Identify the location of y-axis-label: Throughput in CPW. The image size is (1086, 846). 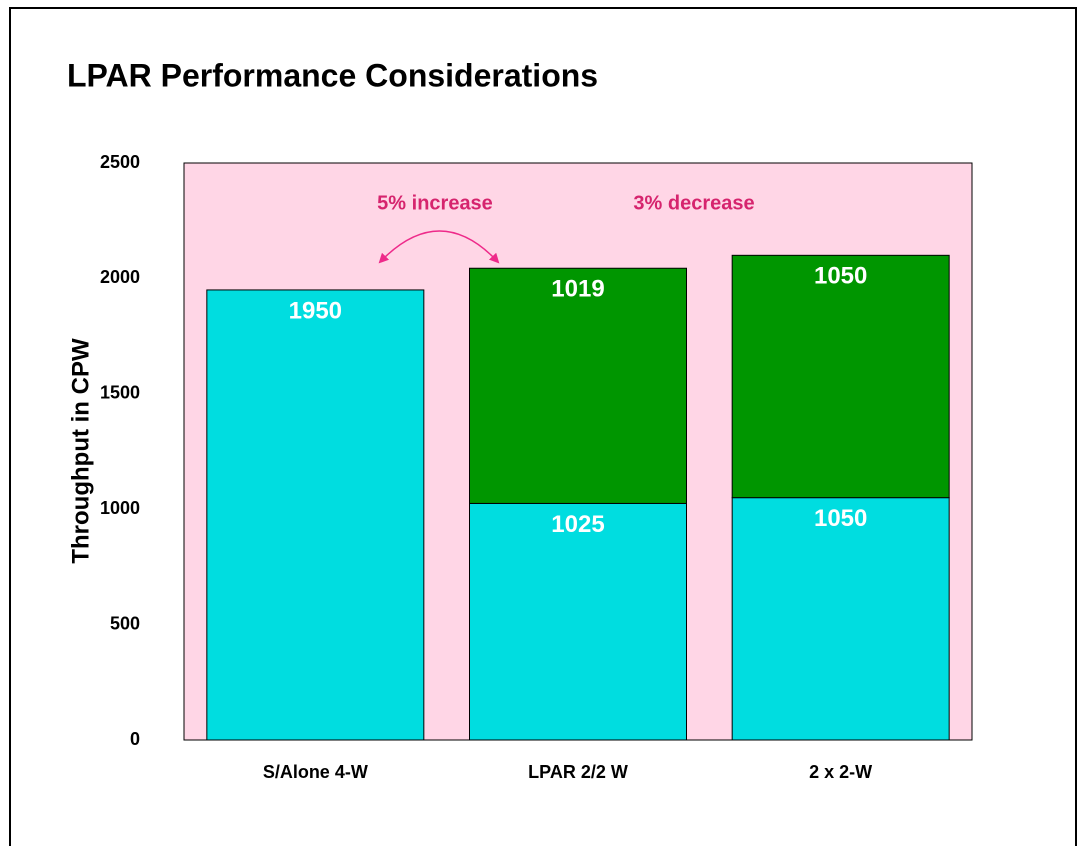
(80, 451).